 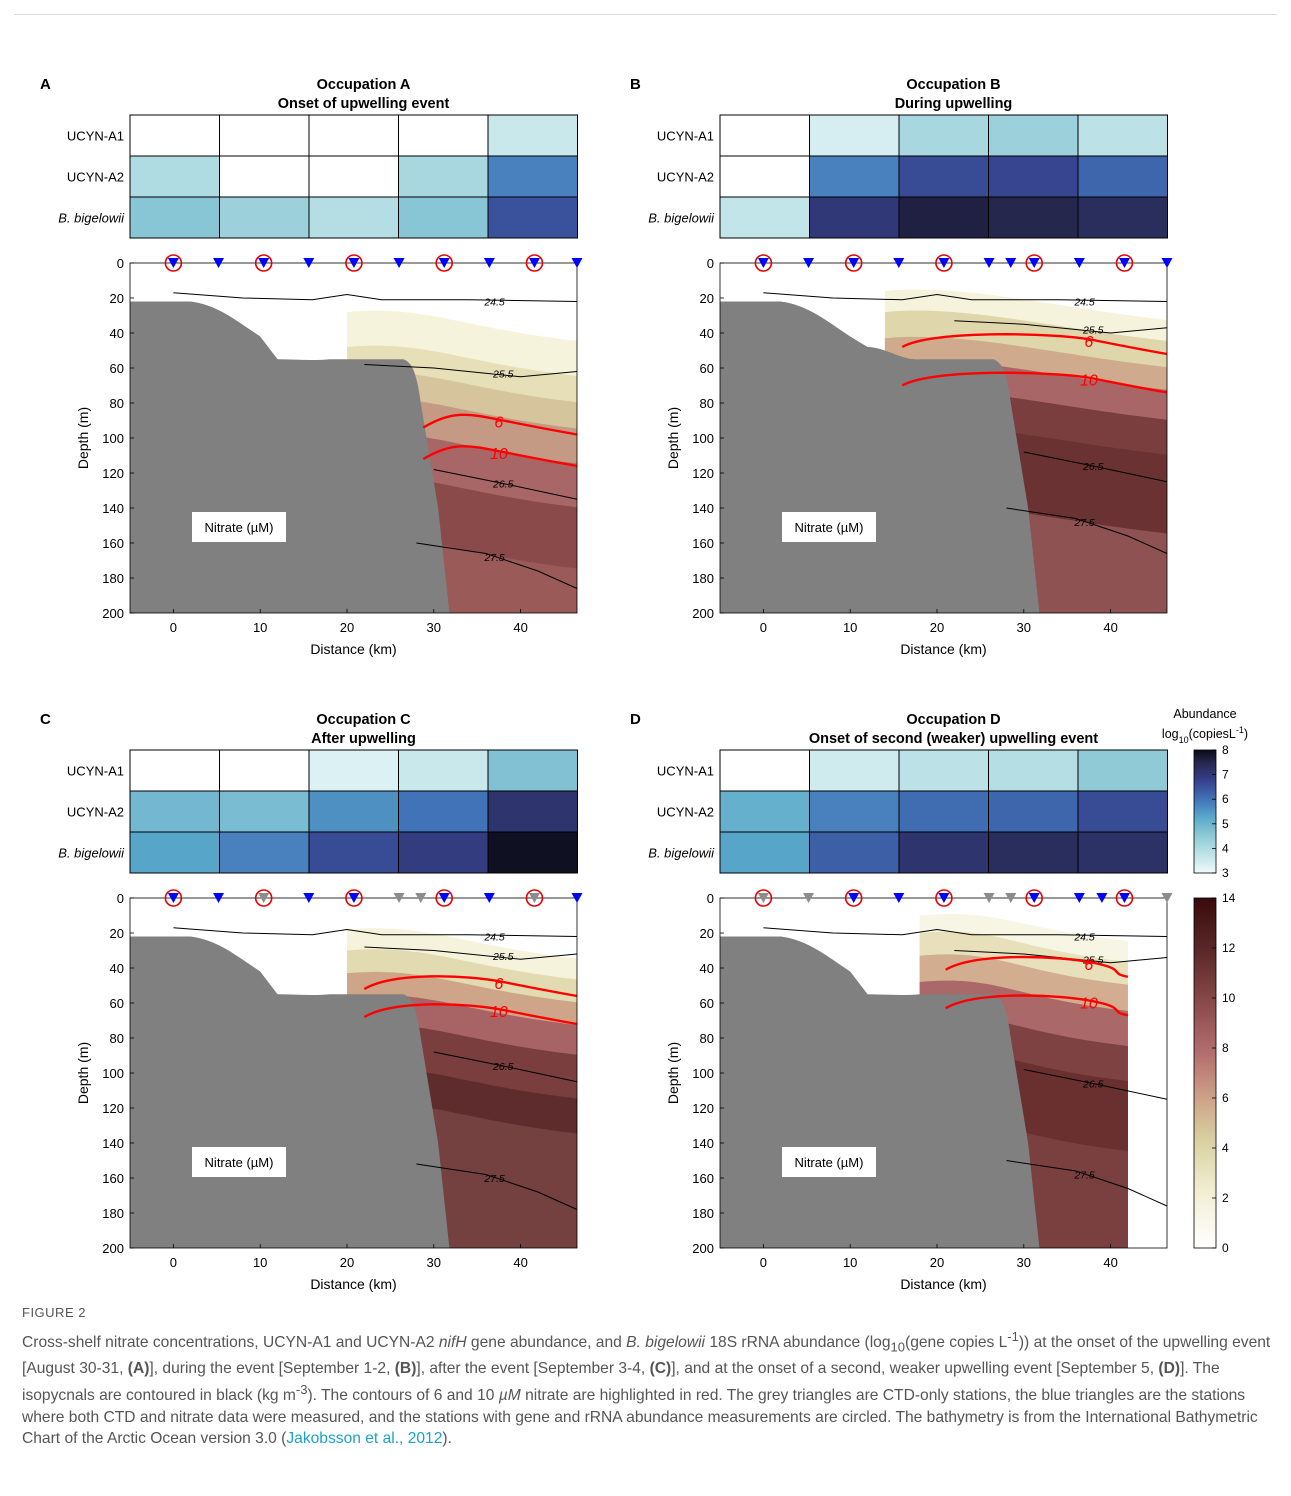 I want to click on caption-label: FIGURE 2, so click(x=54, y=1312).